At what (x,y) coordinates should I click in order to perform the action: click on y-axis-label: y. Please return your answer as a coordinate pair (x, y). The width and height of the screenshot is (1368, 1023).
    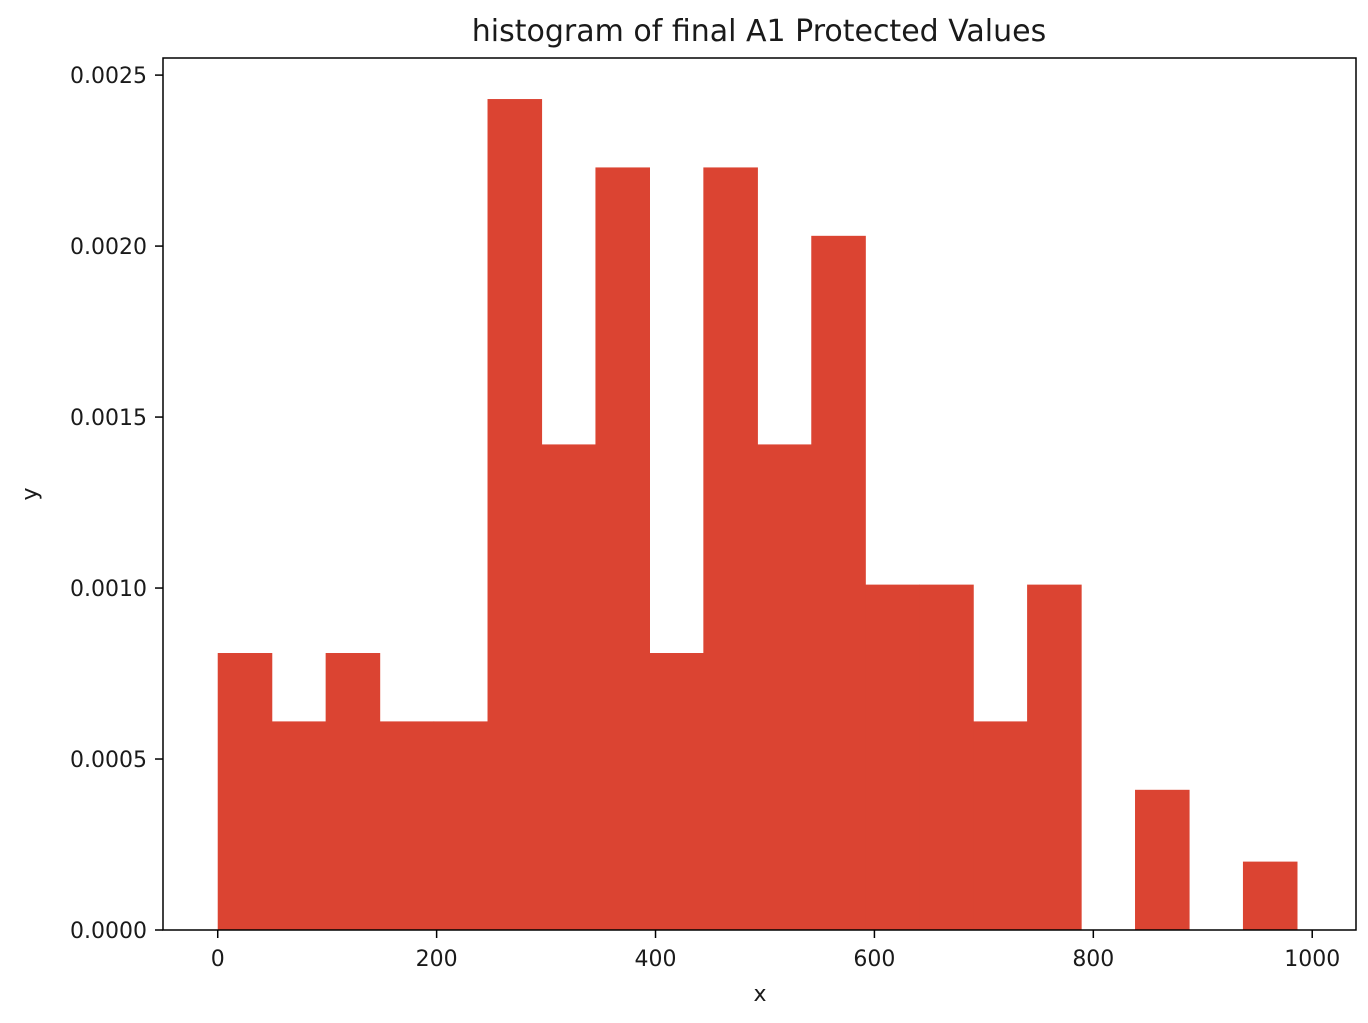
    Looking at the image, I should click on (30, 493).